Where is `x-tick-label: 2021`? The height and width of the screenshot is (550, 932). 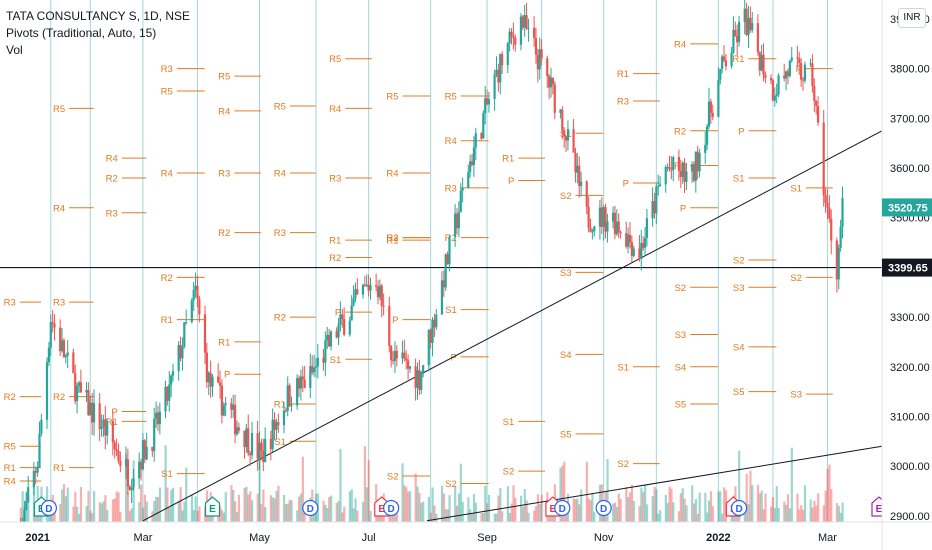
x-tick-label: 2021 is located at coordinates (37, 538).